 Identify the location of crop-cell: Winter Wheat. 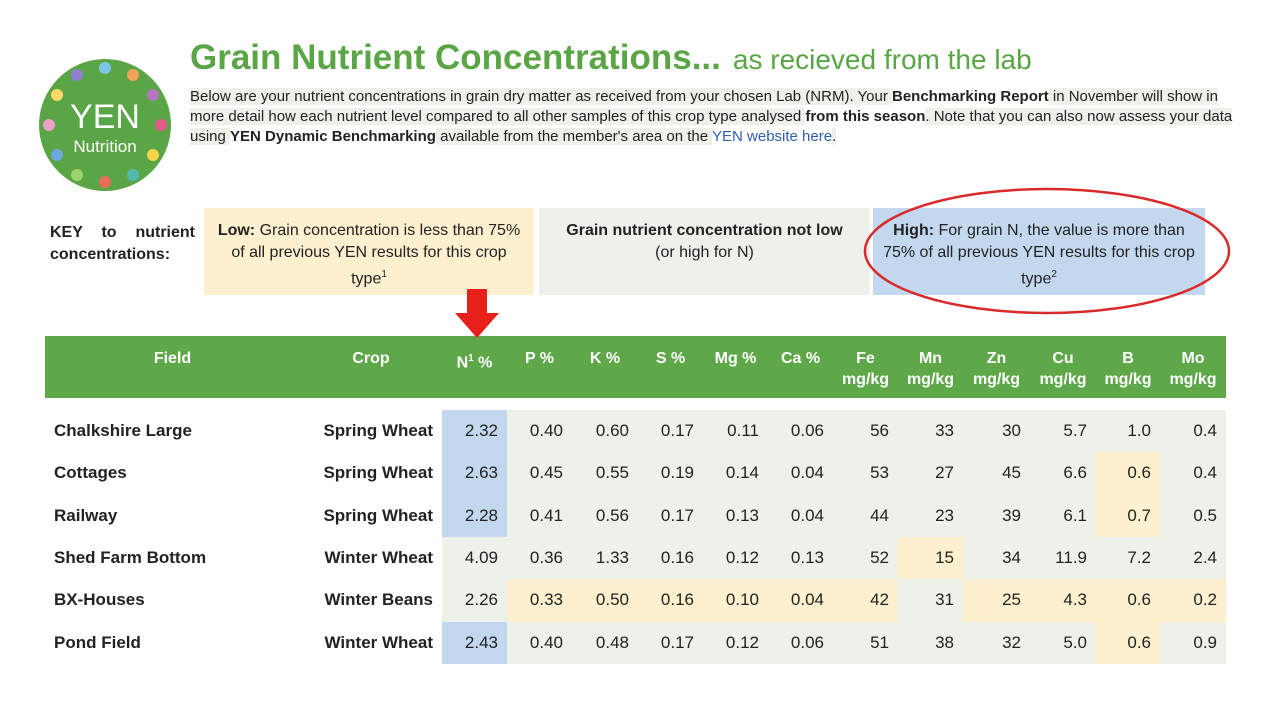
(378, 642).